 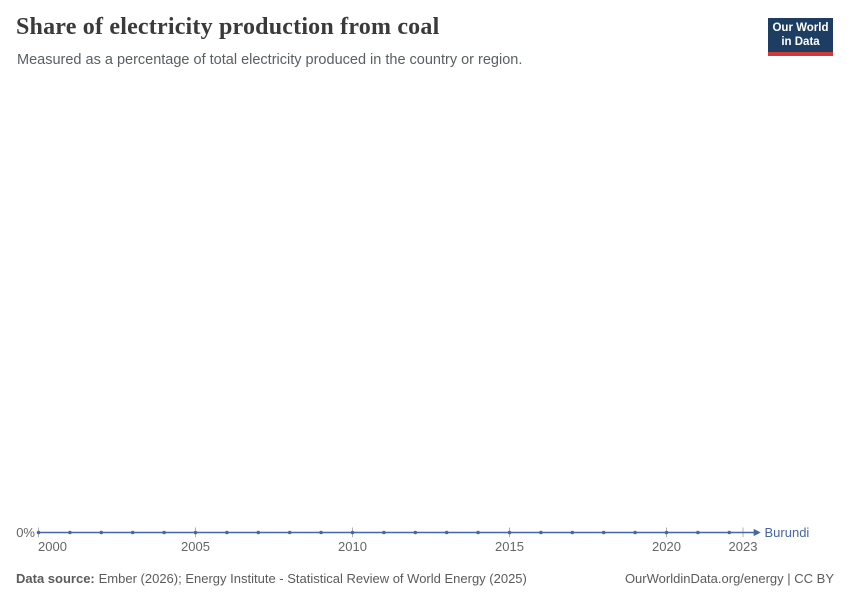 I want to click on series-end-marker, so click(x=757, y=532).